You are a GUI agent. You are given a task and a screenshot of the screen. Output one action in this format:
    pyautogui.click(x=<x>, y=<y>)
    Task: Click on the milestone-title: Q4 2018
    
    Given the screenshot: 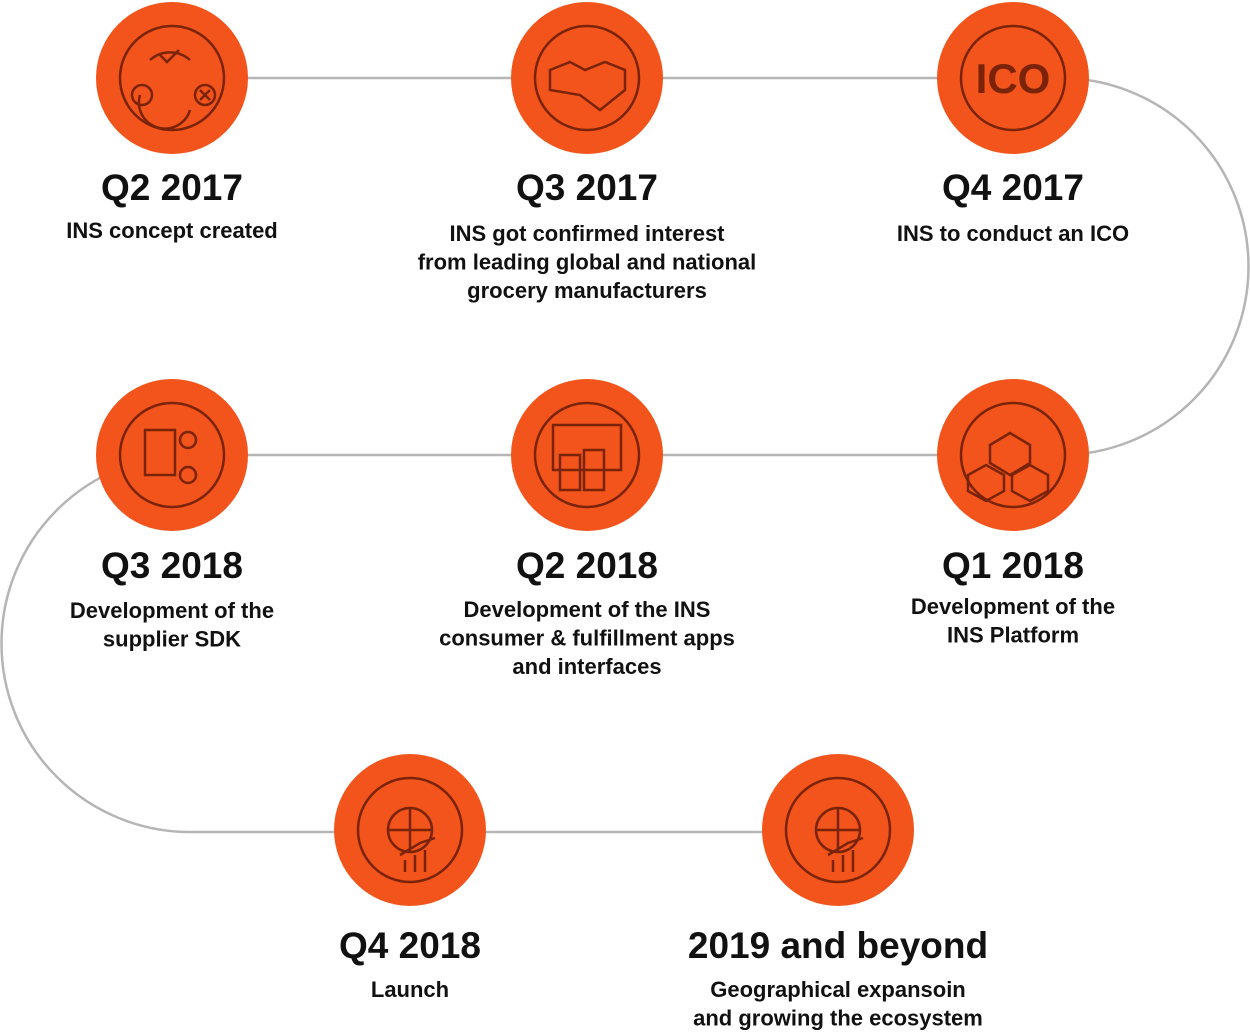 What is the action you would take?
    pyautogui.click(x=410, y=945)
    